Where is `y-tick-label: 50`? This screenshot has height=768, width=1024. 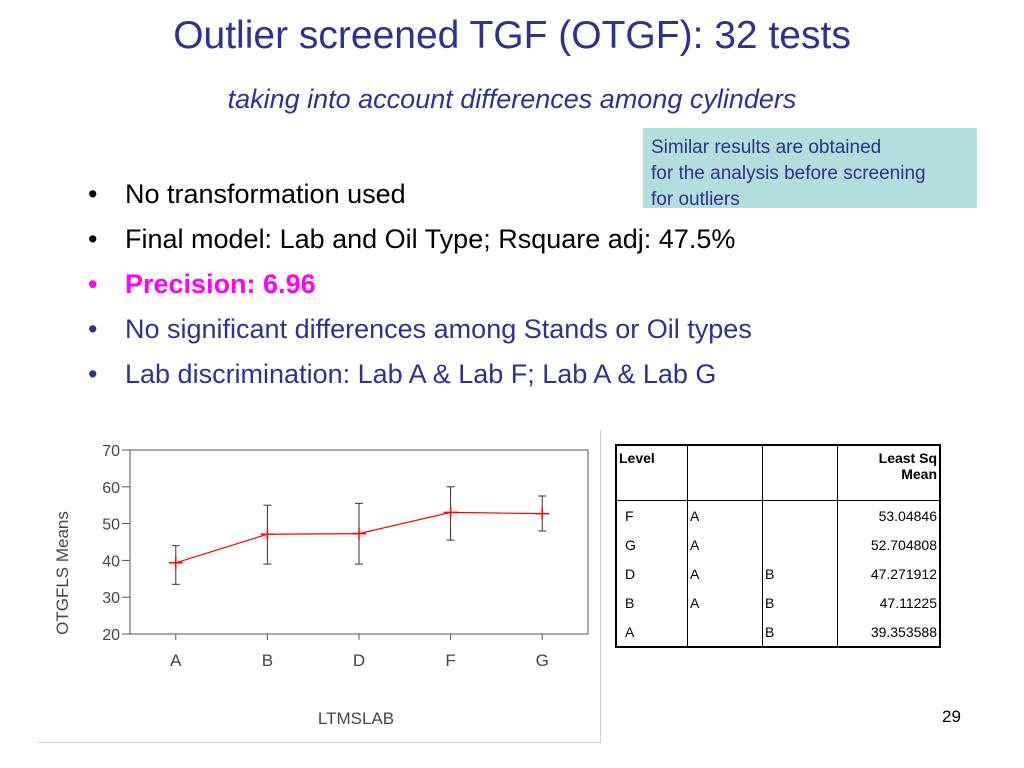 y-tick-label: 50 is located at coordinates (111, 525).